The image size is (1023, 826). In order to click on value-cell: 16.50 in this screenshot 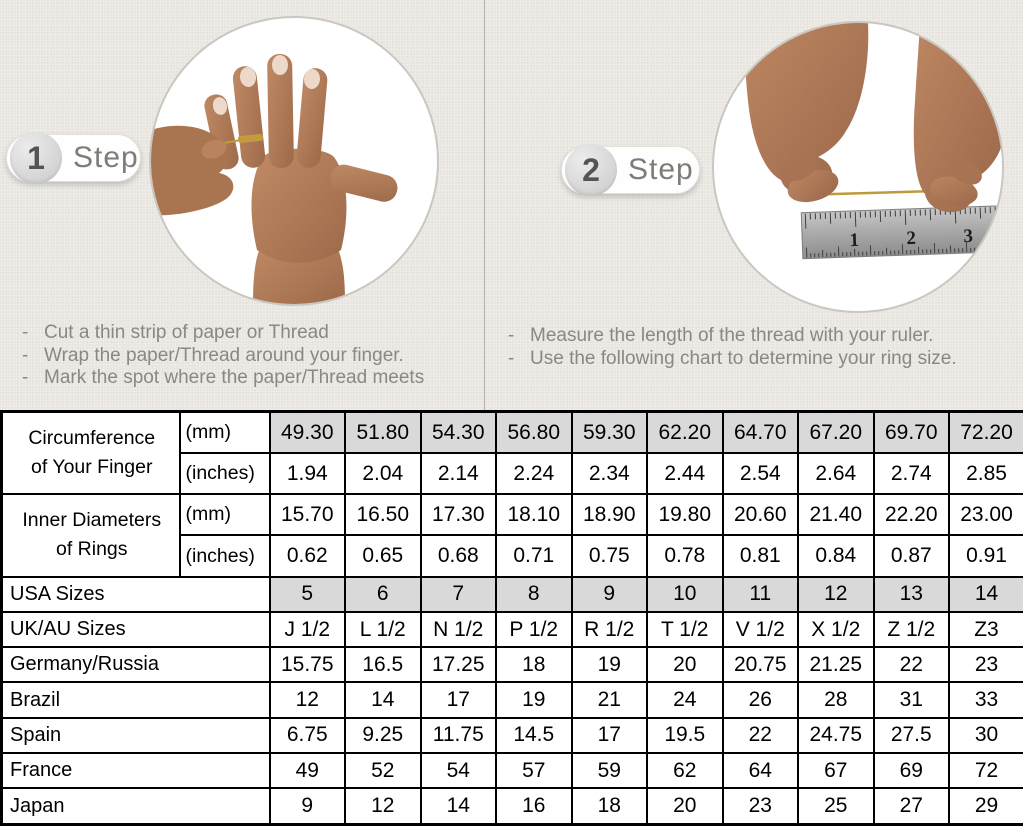, I will do `click(383, 515)`.